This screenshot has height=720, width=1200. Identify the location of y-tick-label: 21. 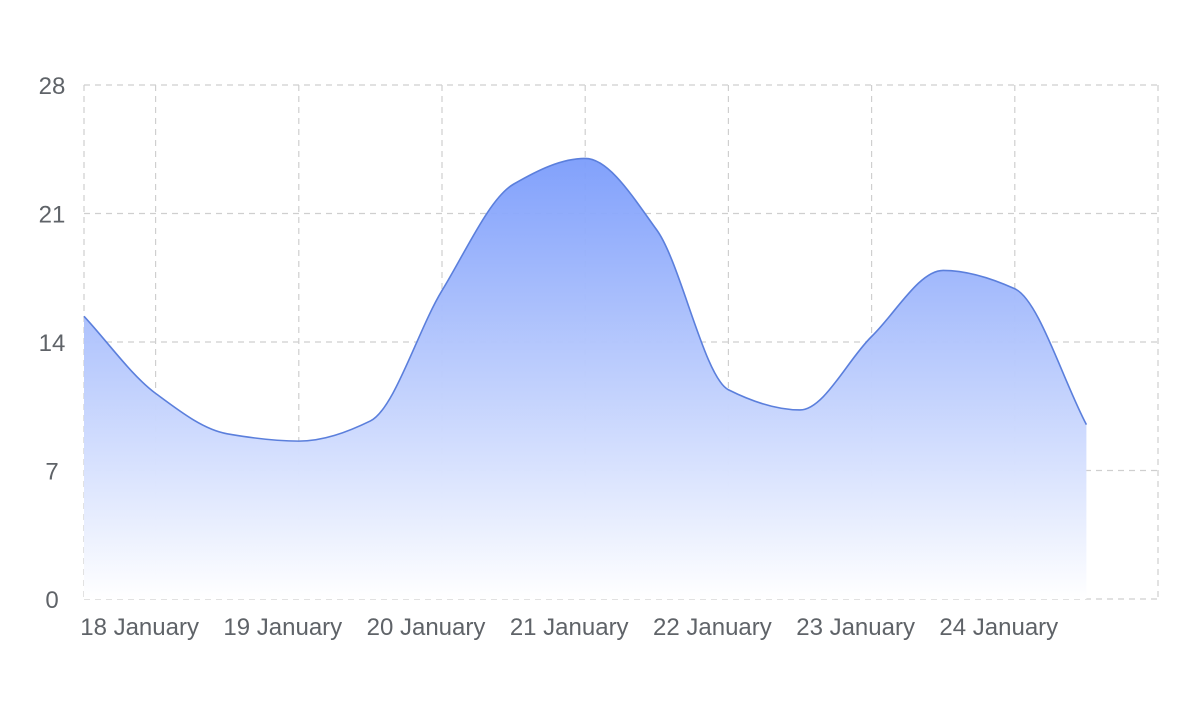
(52, 215).